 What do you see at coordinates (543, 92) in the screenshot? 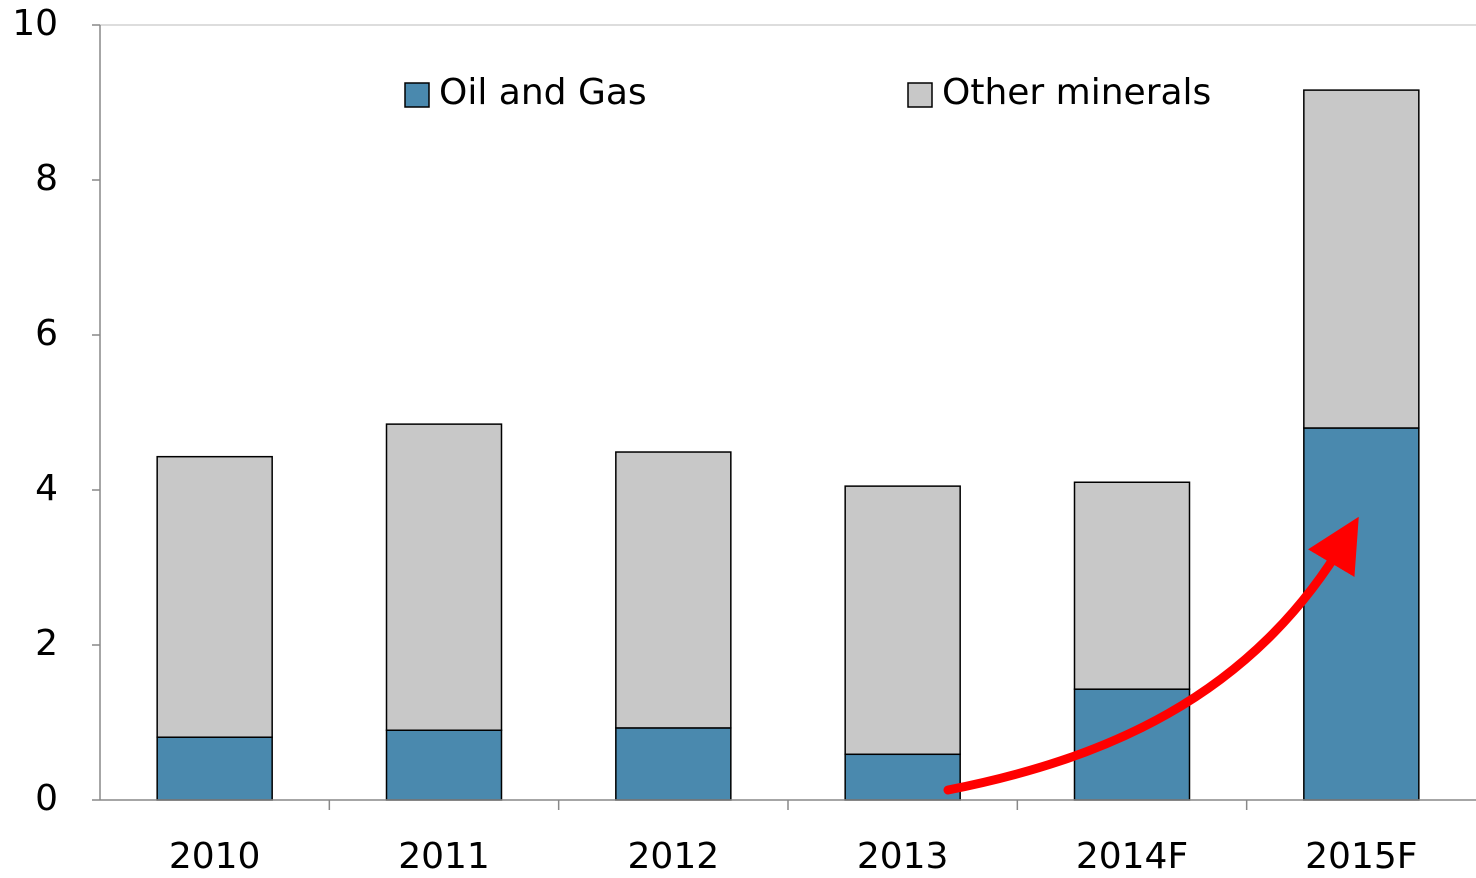
I see `legend-label: Oil and Gas` at bounding box center [543, 92].